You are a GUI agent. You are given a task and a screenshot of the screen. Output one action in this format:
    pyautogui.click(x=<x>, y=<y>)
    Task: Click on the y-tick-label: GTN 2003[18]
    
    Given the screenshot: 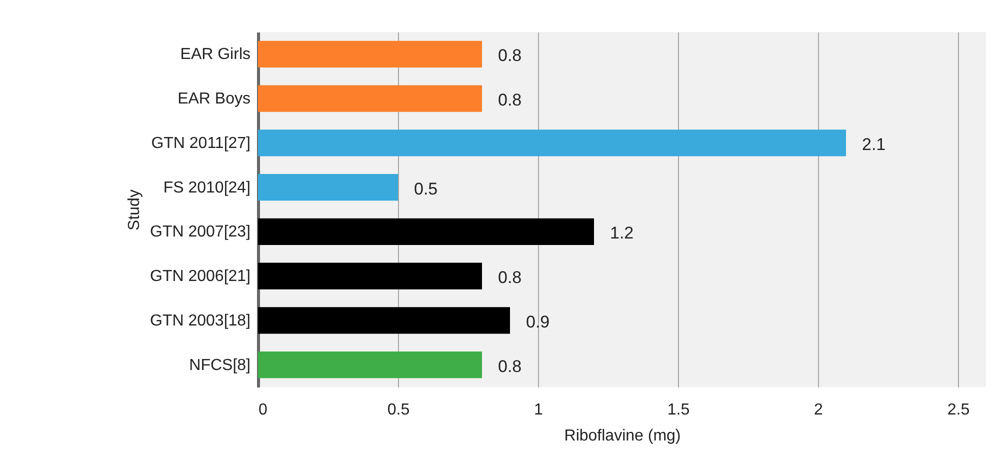 What is the action you would take?
    pyautogui.click(x=200, y=321)
    